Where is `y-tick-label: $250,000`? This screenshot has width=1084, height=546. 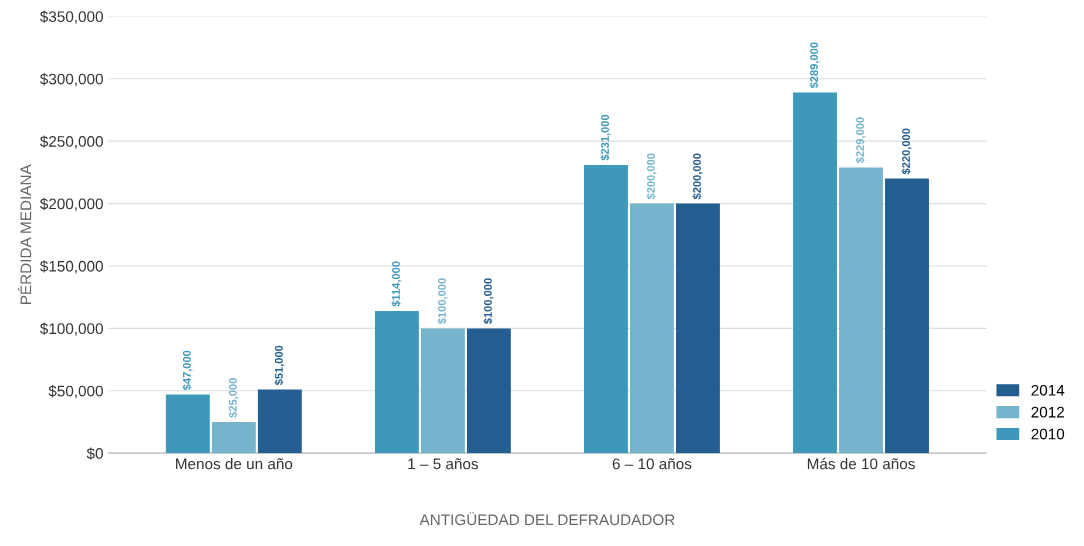
y-tick-label: $250,000 is located at coordinates (71, 142).